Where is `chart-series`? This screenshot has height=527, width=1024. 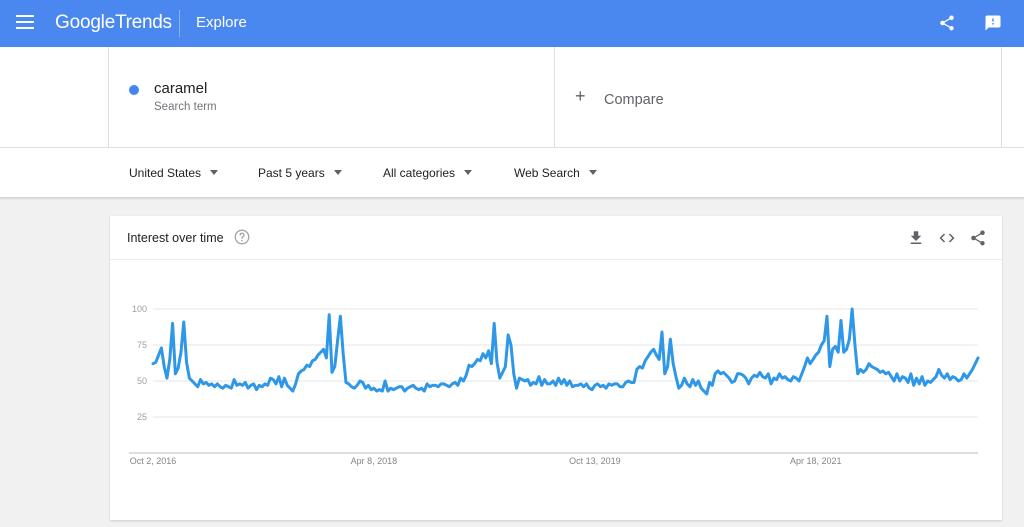
chart-series is located at coordinates (565, 351).